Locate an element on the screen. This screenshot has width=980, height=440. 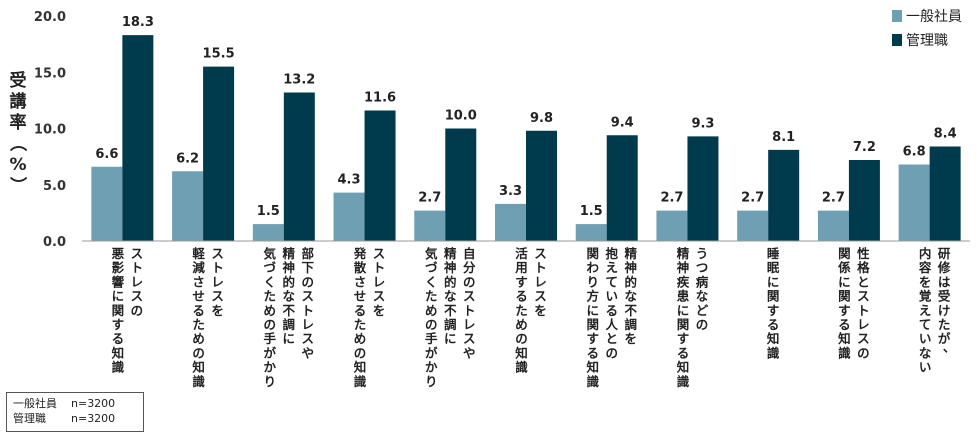
sample-size-note: 一般社員 n=3200 管理職 n=3200 is located at coordinates (75, 412).